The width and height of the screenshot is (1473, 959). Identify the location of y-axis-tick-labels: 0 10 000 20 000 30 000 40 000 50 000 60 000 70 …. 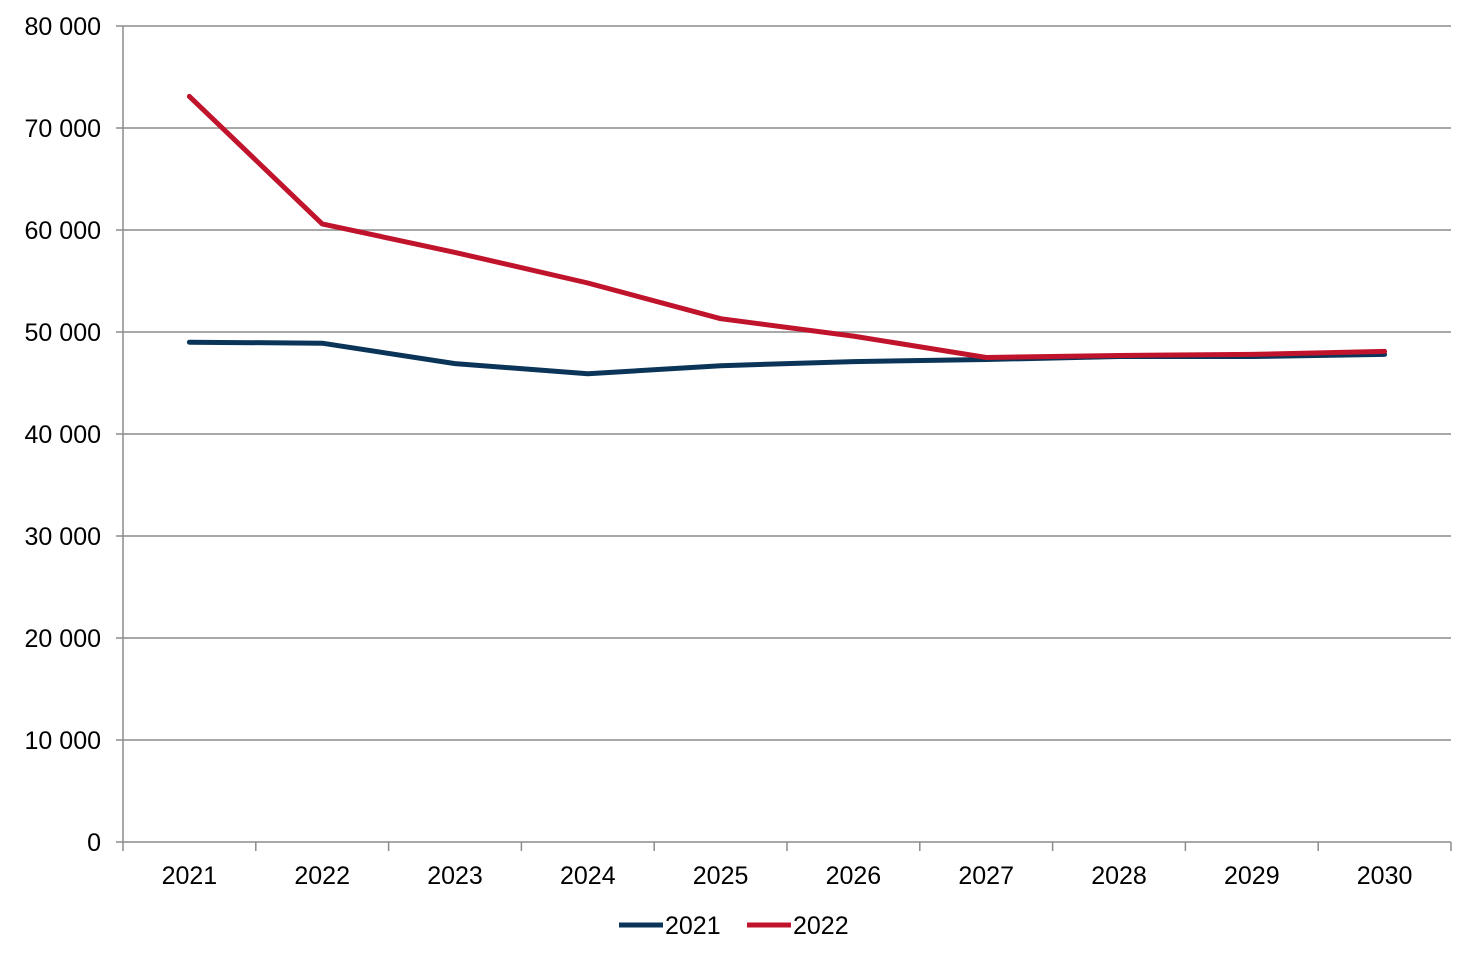
(63, 435).